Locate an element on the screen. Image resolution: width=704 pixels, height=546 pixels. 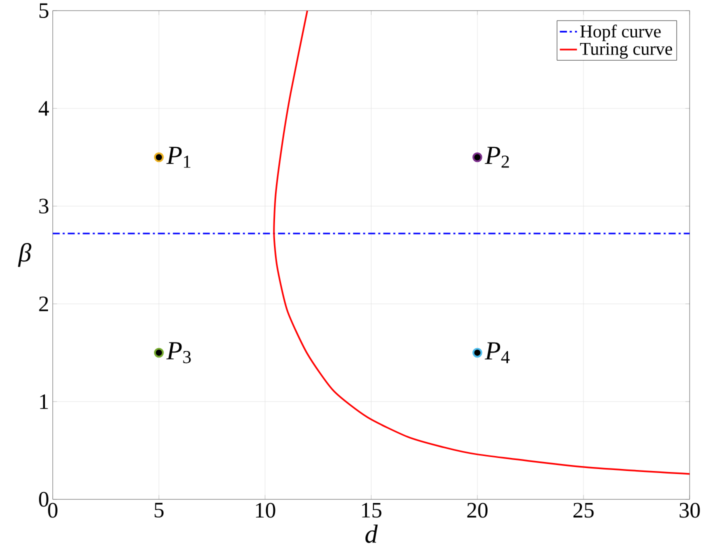
legend-label: Turing curve is located at coordinates (626, 50).